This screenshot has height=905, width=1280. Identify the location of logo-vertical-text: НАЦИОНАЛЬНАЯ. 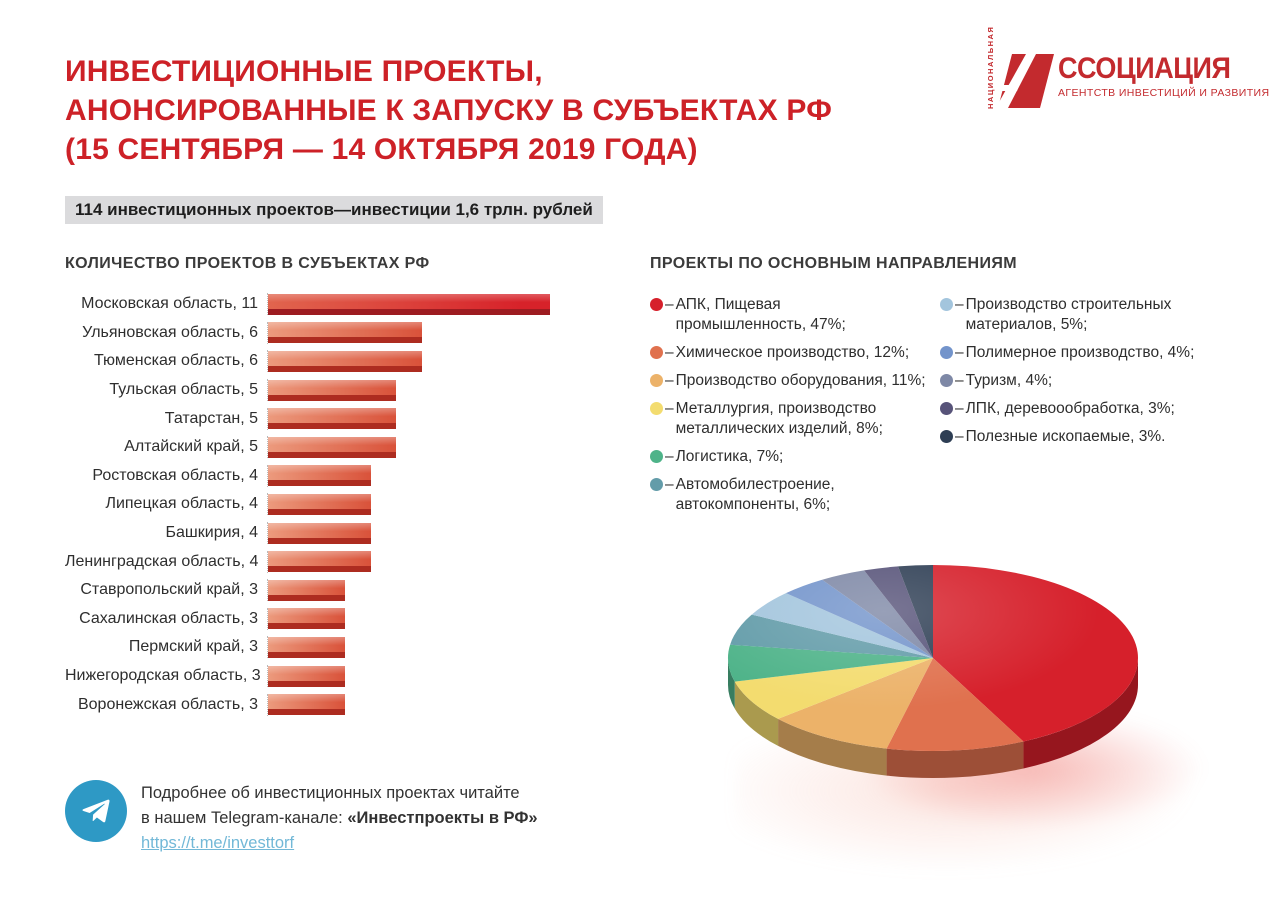
(990, 67).